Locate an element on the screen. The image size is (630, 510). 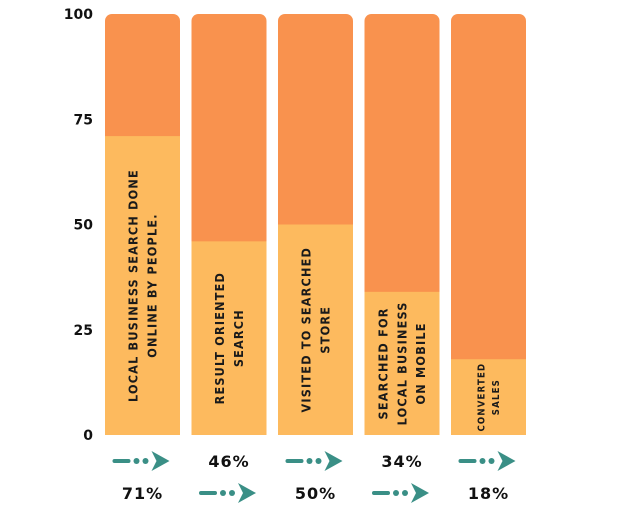
value-label-3: 50% is located at coordinates (315, 493).